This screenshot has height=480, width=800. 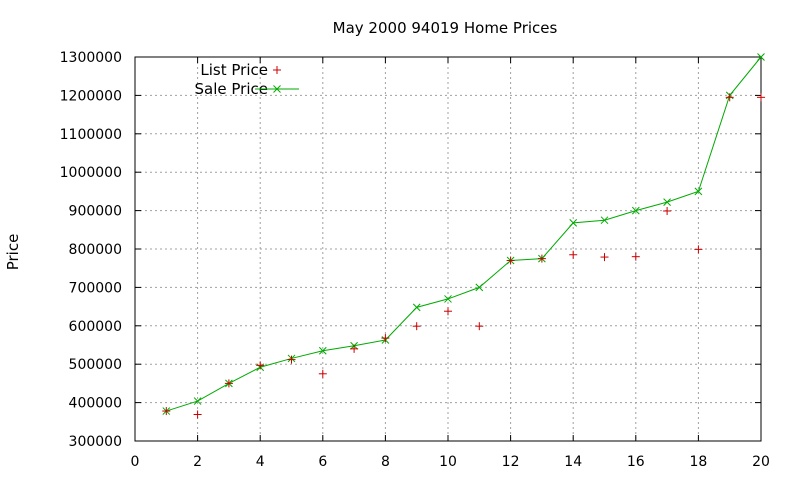 I want to click on y-tick-label: 700000, so click(x=95, y=288).